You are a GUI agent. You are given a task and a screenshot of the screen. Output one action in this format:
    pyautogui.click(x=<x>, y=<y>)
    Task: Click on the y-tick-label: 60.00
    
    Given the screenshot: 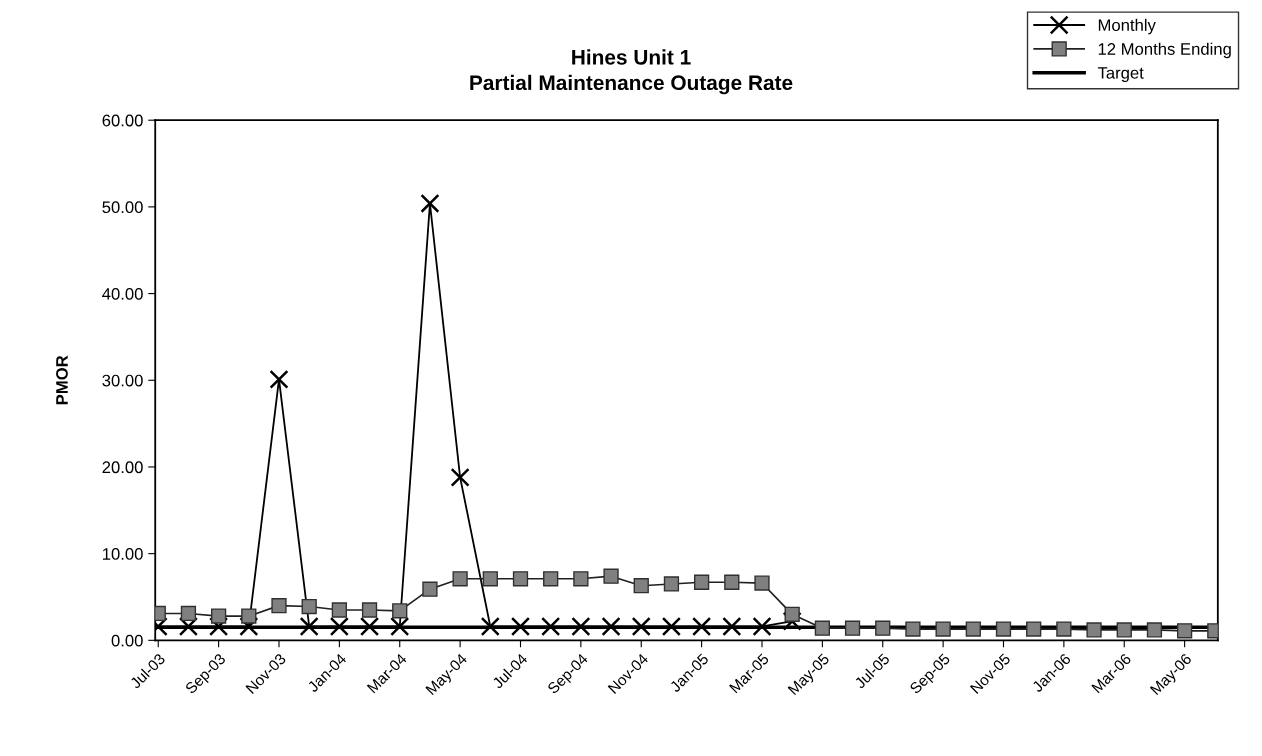 What is the action you would take?
    pyautogui.click(x=122, y=120)
    